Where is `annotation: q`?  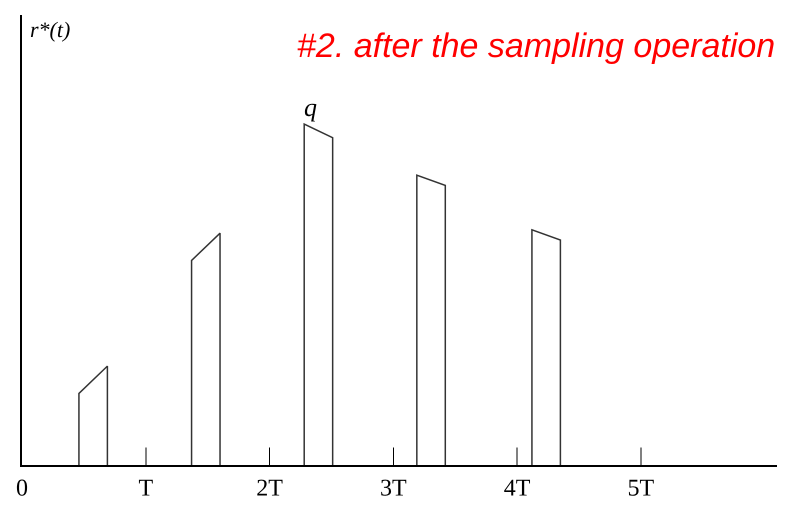
annotation: q is located at coordinates (310, 107).